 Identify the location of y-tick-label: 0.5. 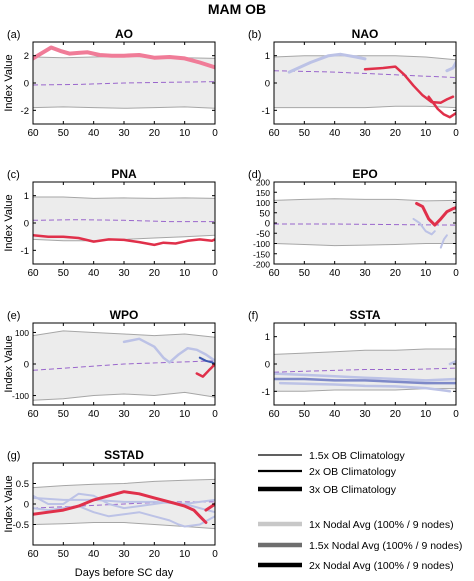
(22, 484).